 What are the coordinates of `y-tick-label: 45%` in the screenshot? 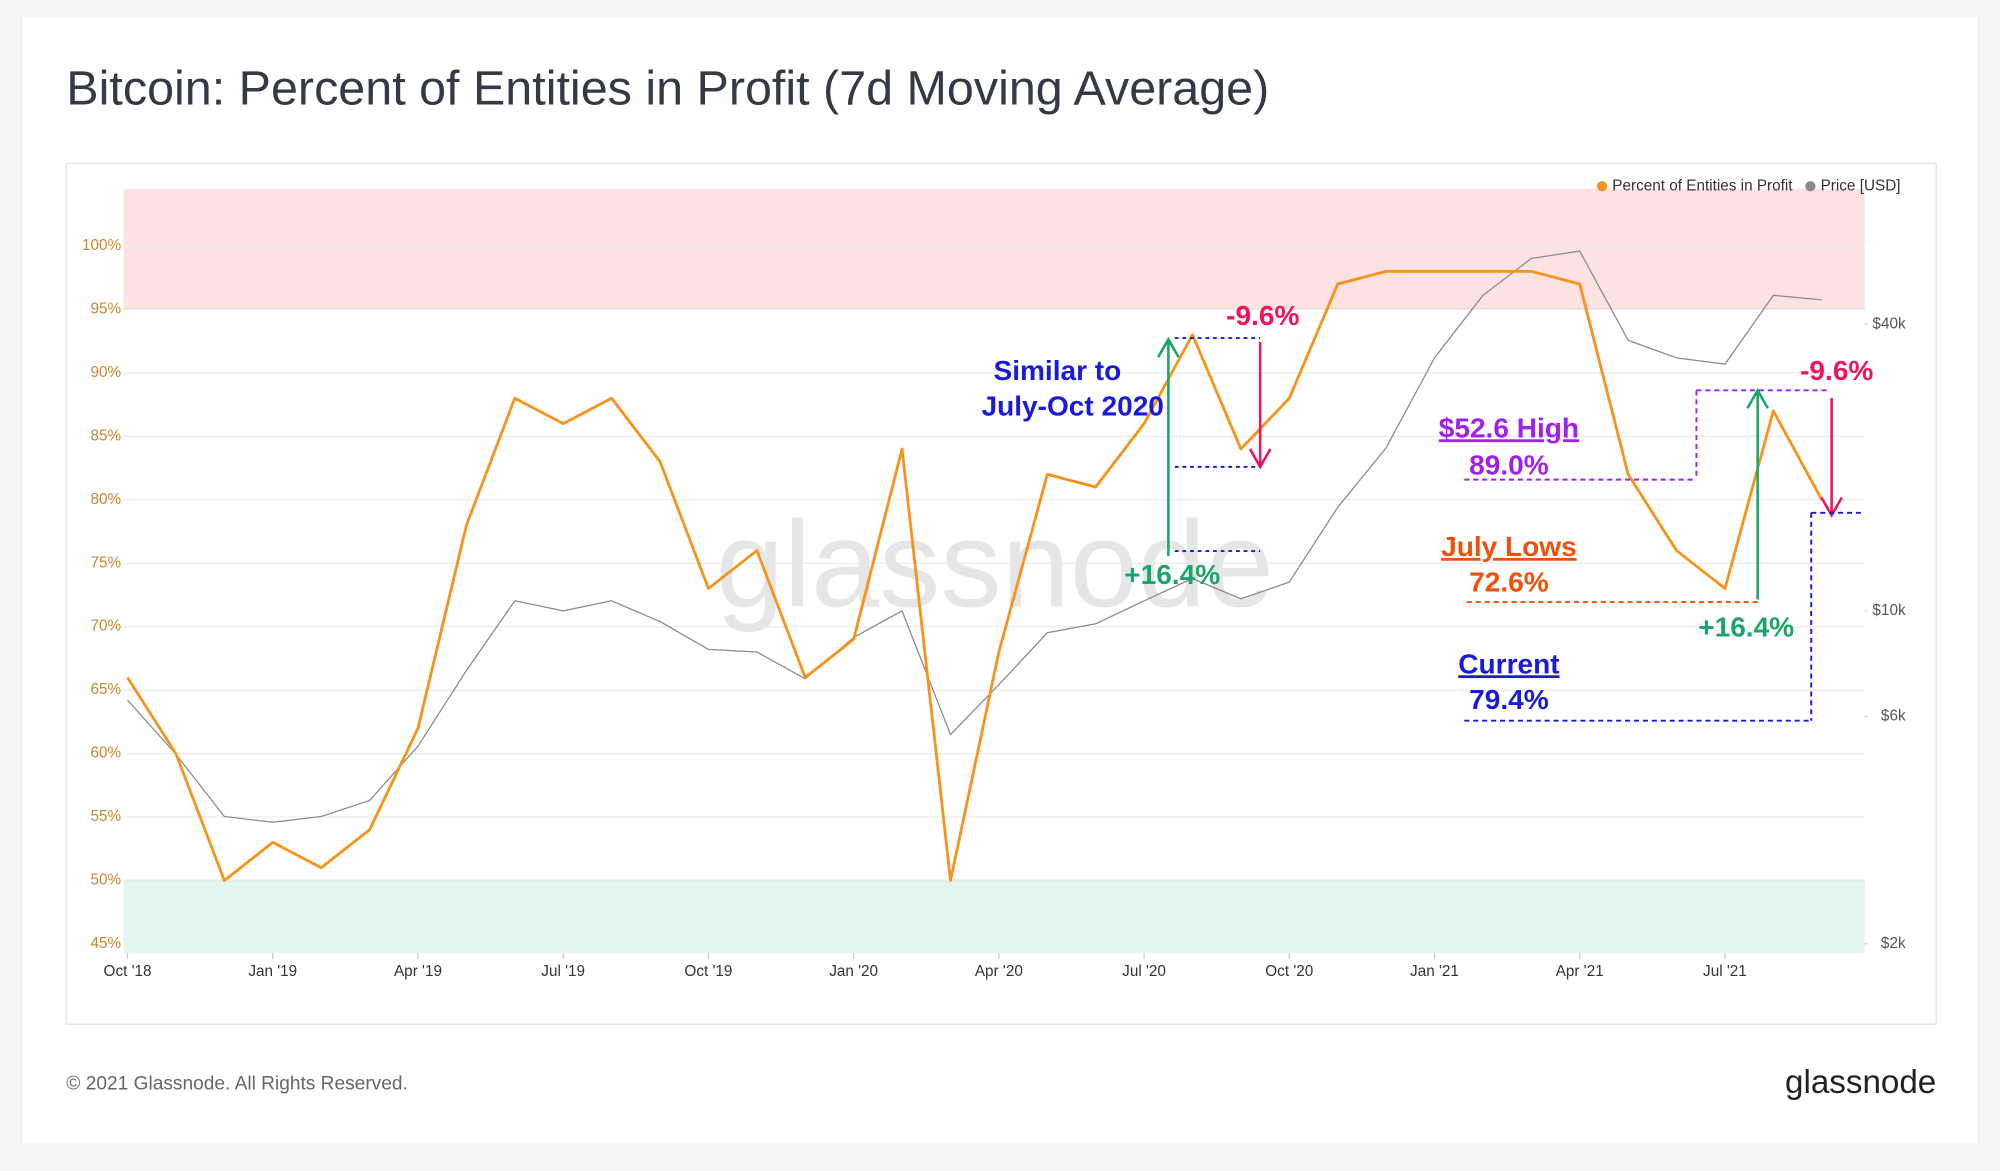 It's located at (106, 943).